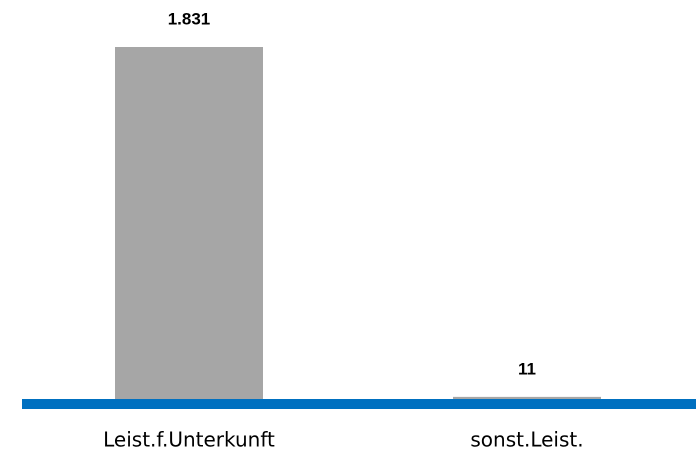 This screenshot has width=696, height=460. Describe the element at coordinates (189, 18) in the screenshot. I see `value-label: 1.831` at that location.